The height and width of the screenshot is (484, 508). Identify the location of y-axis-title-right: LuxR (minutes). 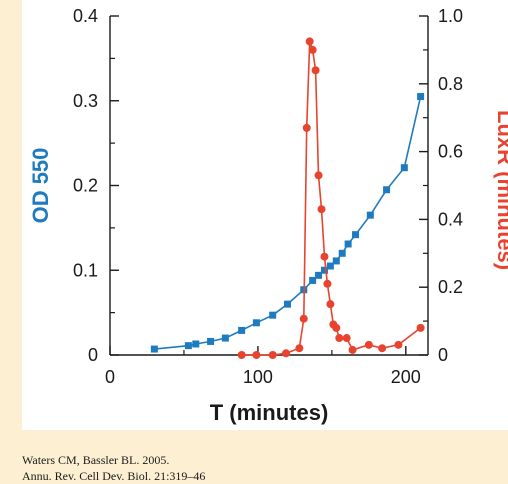
(500, 190).